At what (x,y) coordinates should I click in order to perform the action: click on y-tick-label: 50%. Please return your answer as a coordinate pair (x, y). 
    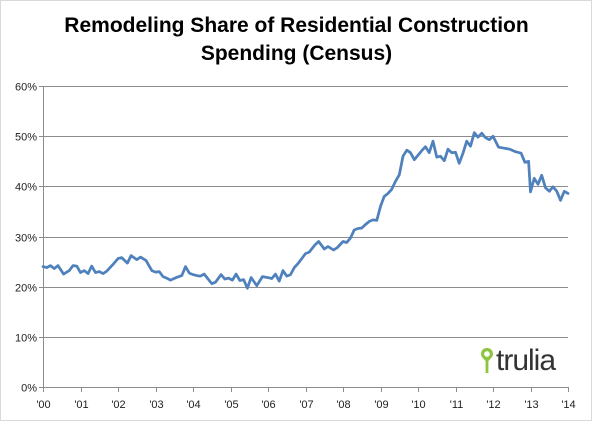
    Looking at the image, I should click on (26, 138).